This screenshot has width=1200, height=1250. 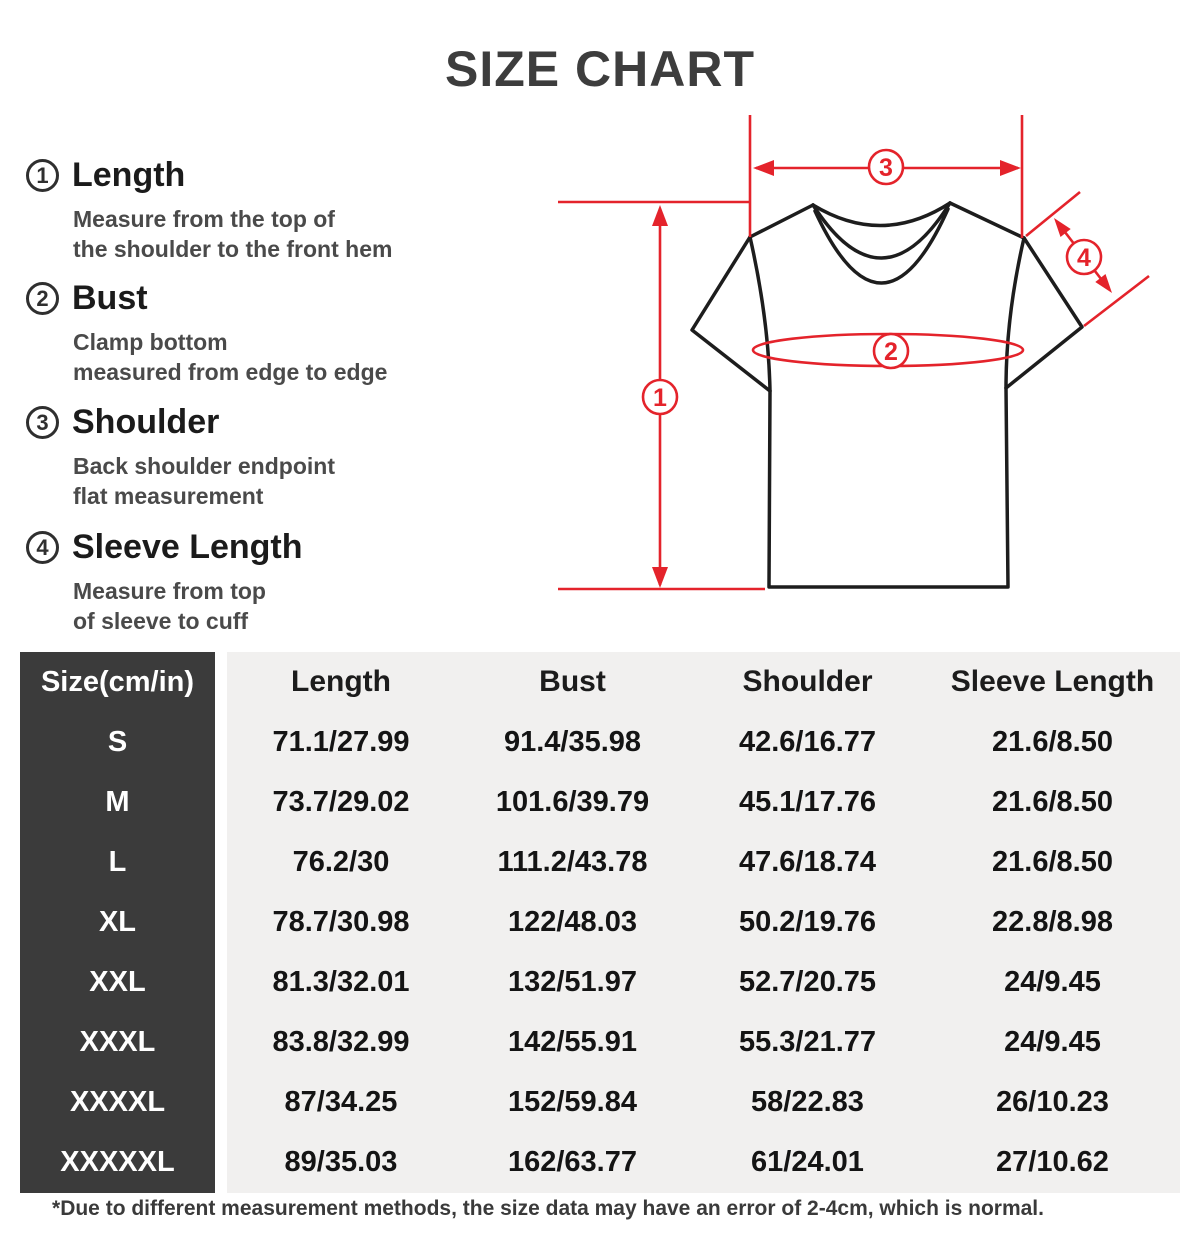 What do you see at coordinates (341, 982) in the screenshot?
I see `table-cell: 81.3/32.01` at bounding box center [341, 982].